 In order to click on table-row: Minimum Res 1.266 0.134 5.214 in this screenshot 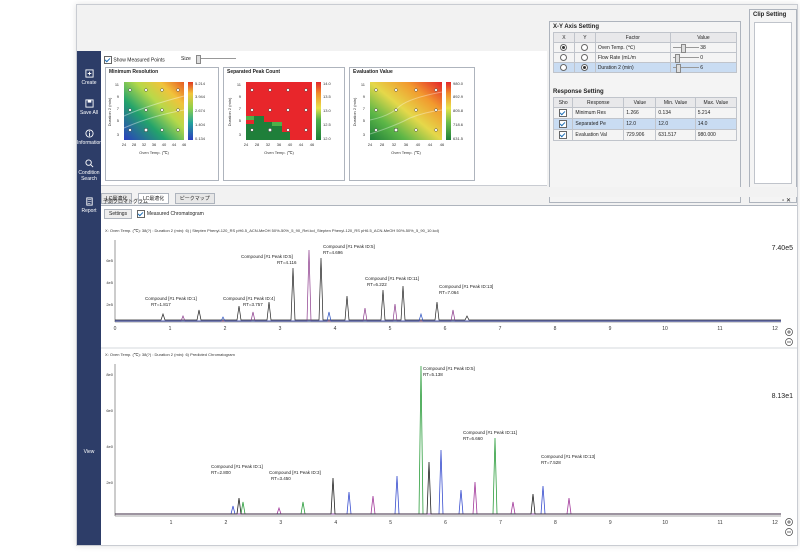, I will do `click(645, 113)`.